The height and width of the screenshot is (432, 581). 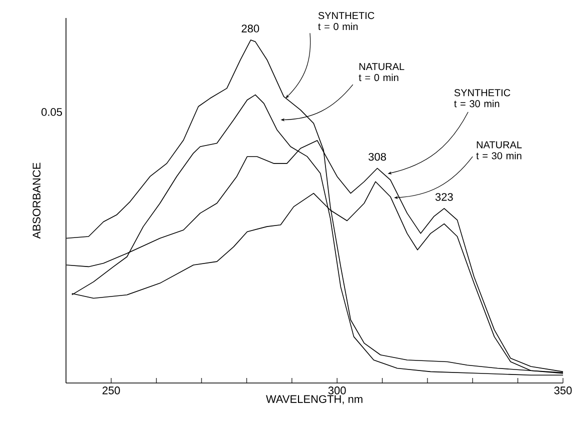 I want to click on text: SYNTHETIC t = 30 min, so click(x=482, y=98).